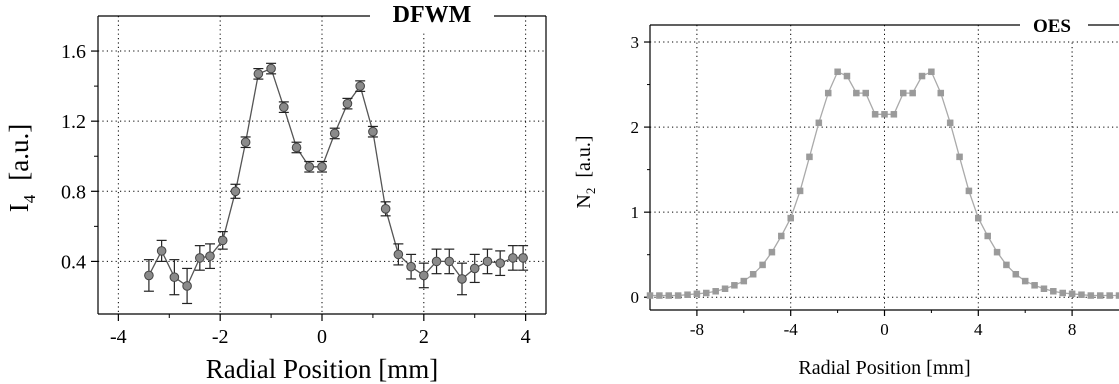  Describe the element at coordinates (978, 329) in the screenshot. I see `oes-x-tick-label: 4` at that location.